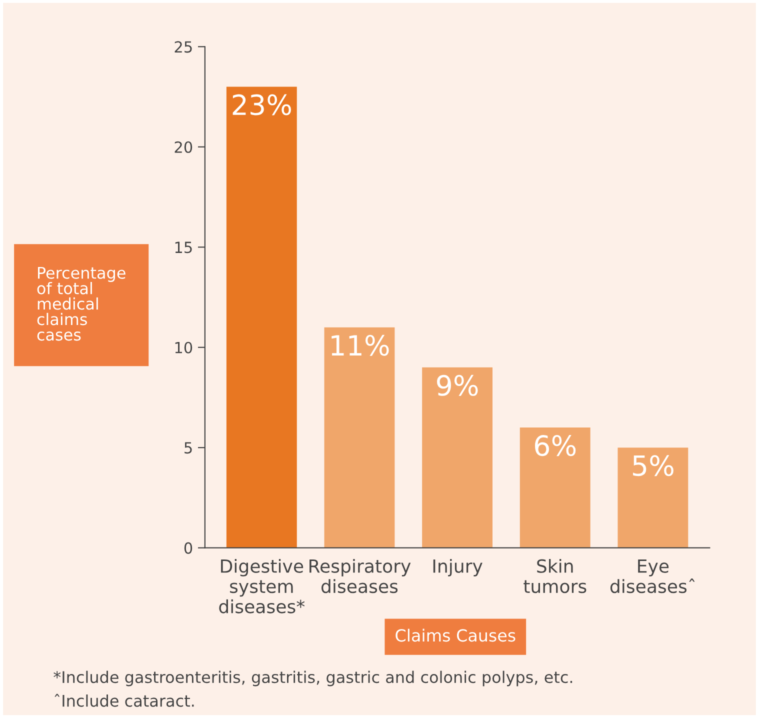 Image resolution: width=759 pixels, height=718 pixels. What do you see at coordinates (360, 345) in the screenshot?
I see `data-label: 11%` at bounding box center [360, 345].